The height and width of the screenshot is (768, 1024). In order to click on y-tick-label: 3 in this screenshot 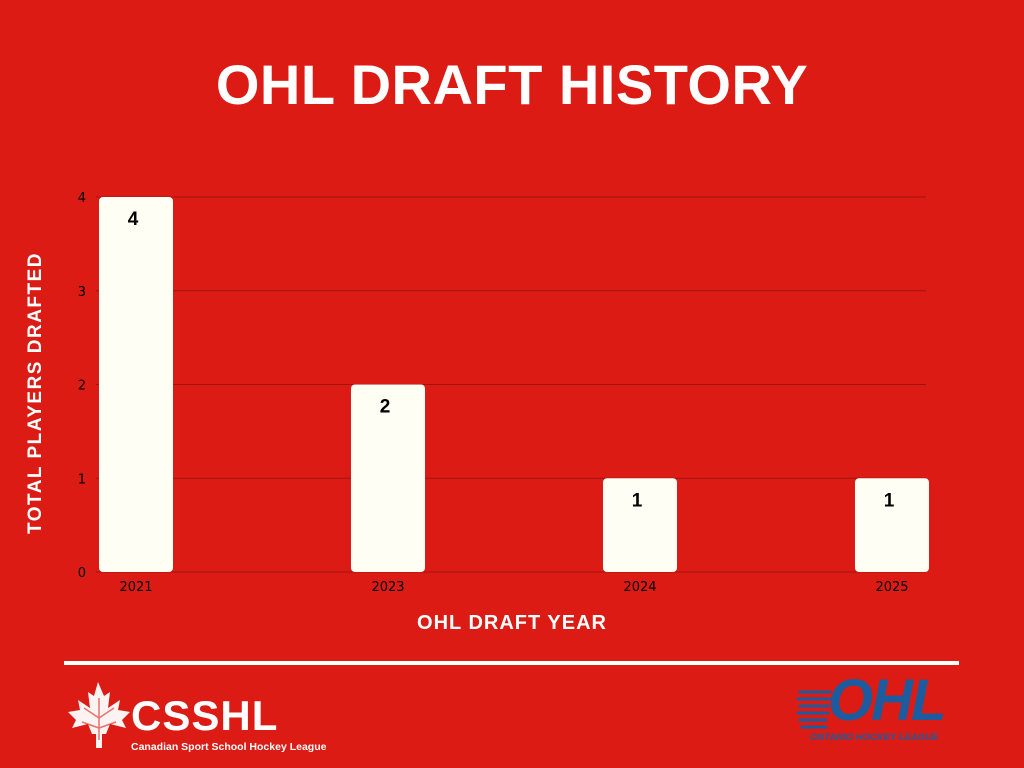, I will do `click(82, 292)`.